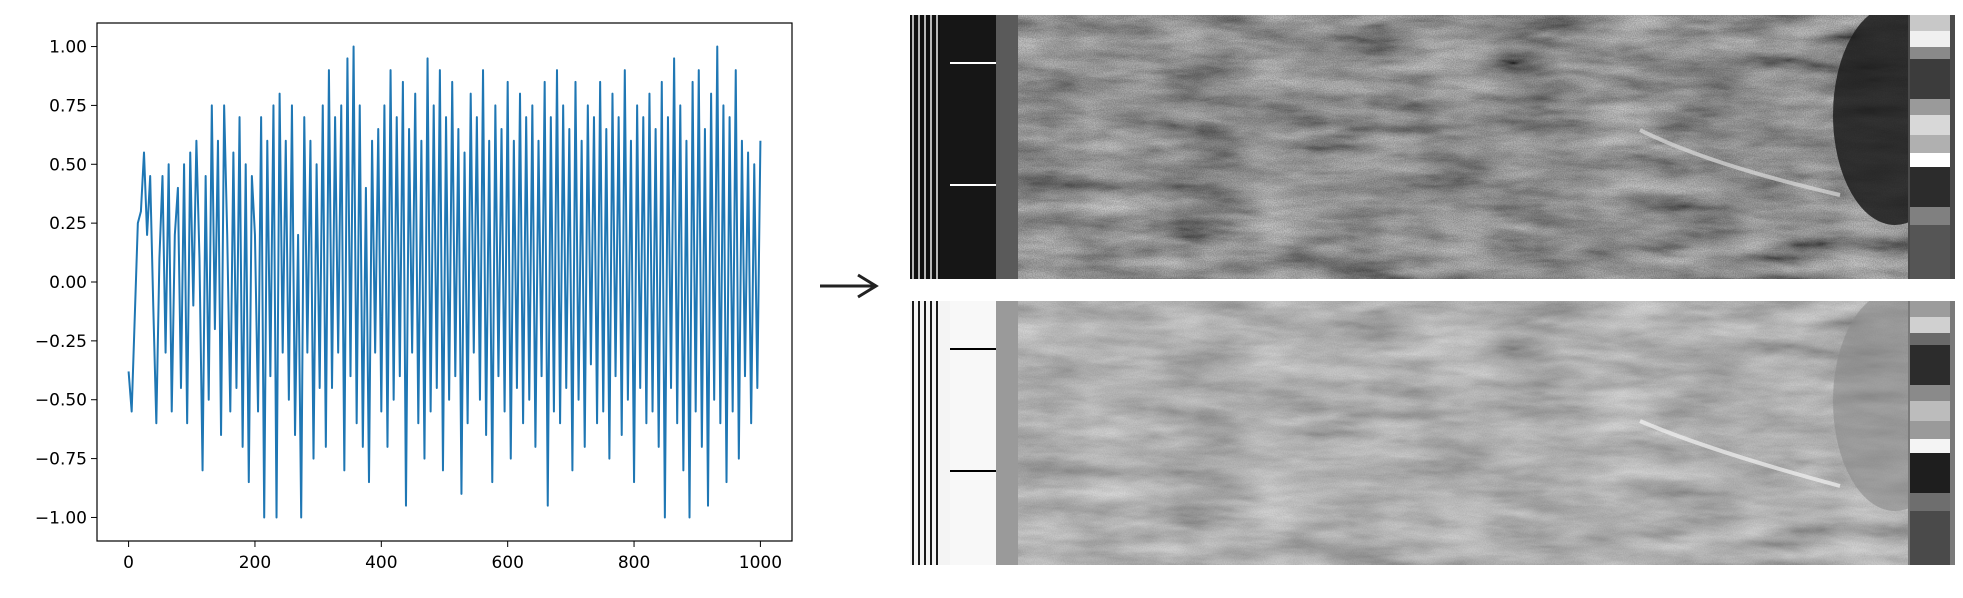 The height and width of the screenshot is (598, 1963). What do you see at coordinates (452, 557) in the screenshot?
I see `x-axis: 0 200 400 600 800 1000` at bounding box center [452, 557].